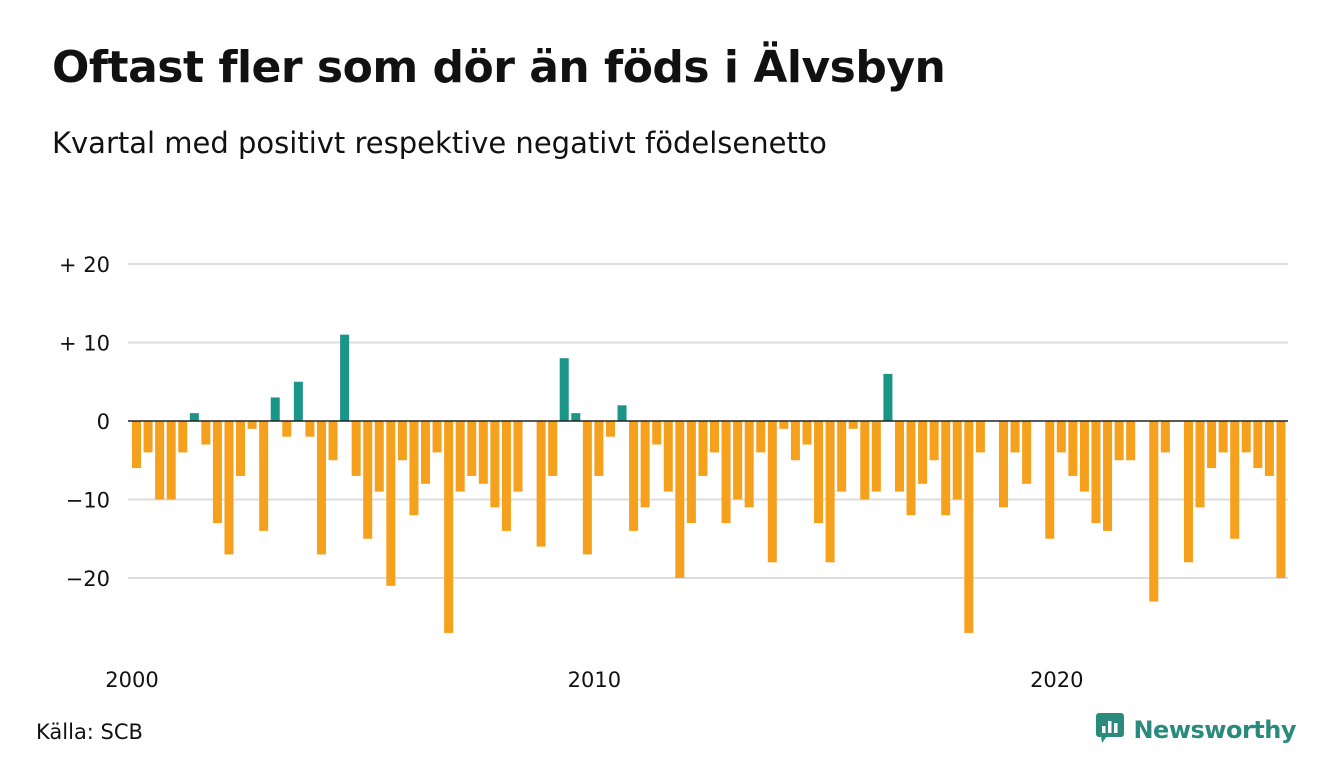 Image resolution: width=1340 pixels, height=780 pixels. Describe the element at coordinates (1214, 730) in the screenshot. I see `brand-name: Newsworthy` at that location.